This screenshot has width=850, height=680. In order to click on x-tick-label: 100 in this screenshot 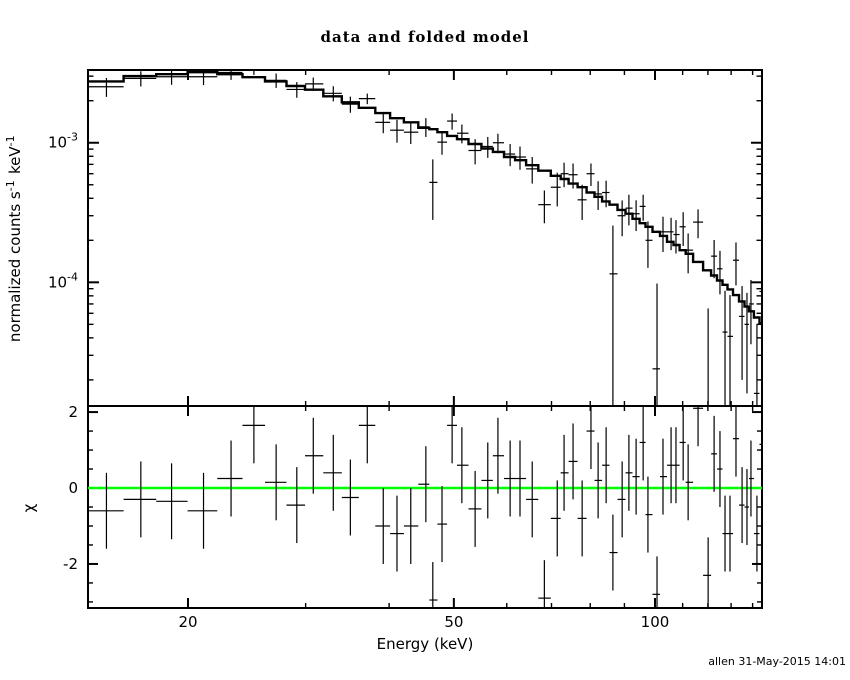, I will do `click(655, 622)`.